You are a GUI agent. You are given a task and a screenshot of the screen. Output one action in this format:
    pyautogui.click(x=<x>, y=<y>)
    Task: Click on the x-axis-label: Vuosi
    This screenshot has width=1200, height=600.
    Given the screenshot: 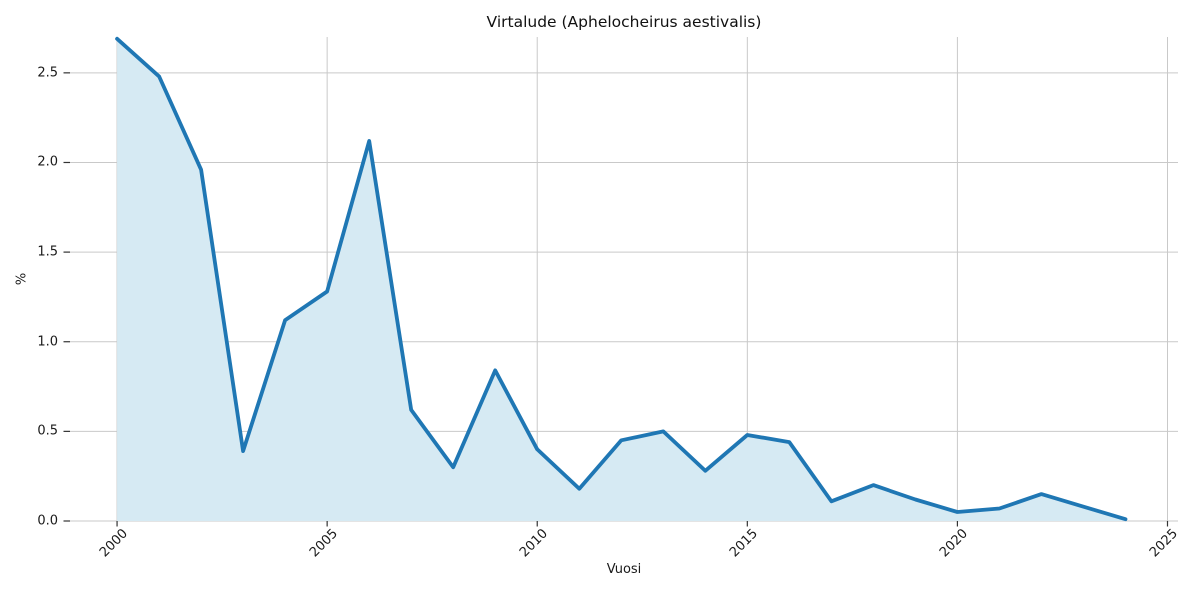 What is the action you would take?
    pyautogui.click(x=624, y=569)
    